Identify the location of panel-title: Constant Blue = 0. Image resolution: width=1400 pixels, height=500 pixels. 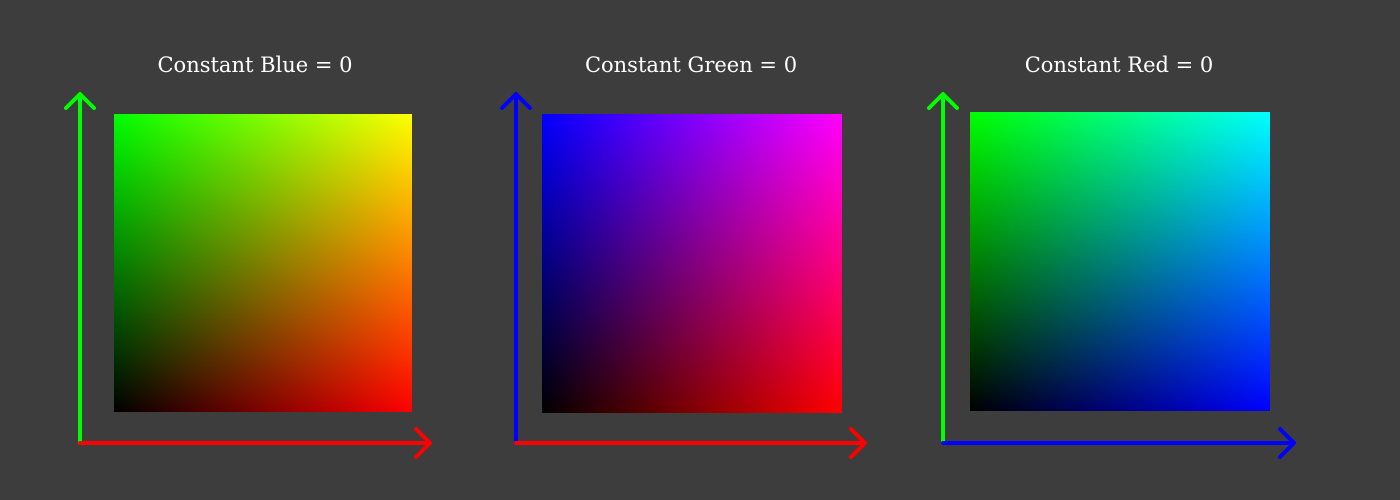
(255, 65).